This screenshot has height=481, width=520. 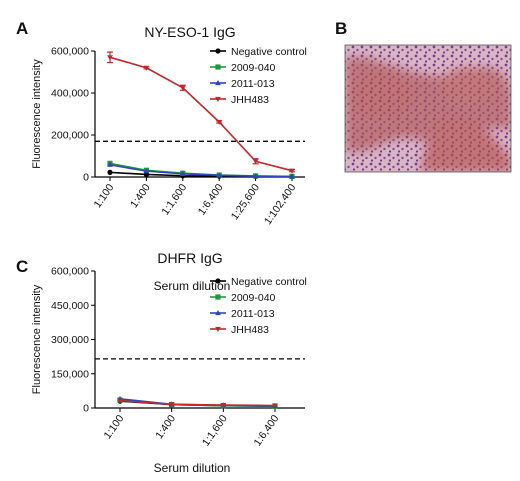 I want to click on tissue-image-frame, so click(x=428, y=108).